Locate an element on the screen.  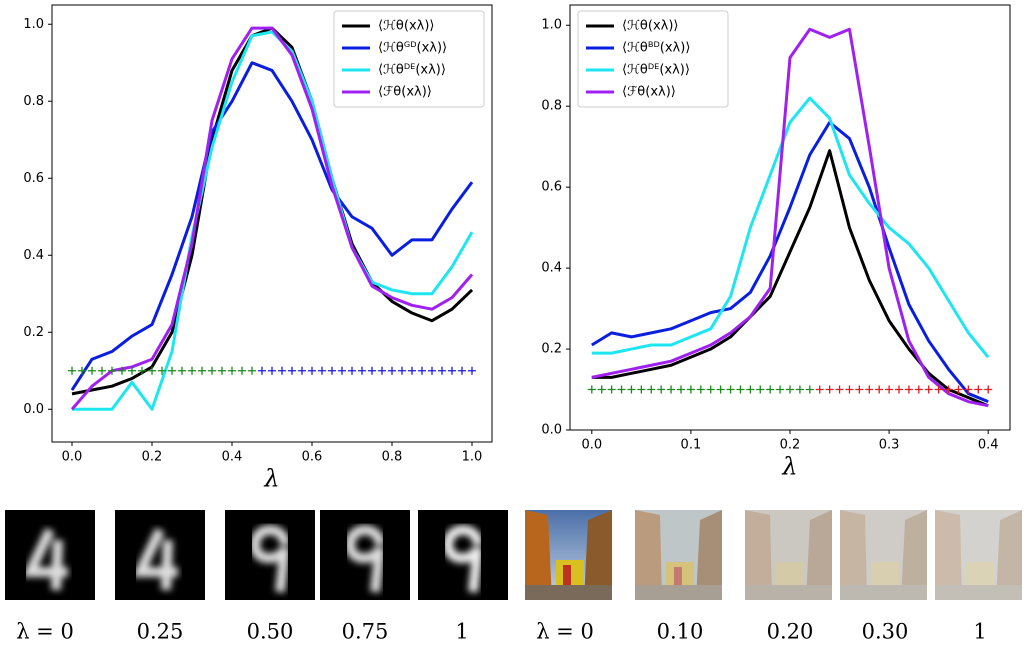
legend-label: ⟨ℱθ(xλ)⟩ is located at coordinates (405, 92).